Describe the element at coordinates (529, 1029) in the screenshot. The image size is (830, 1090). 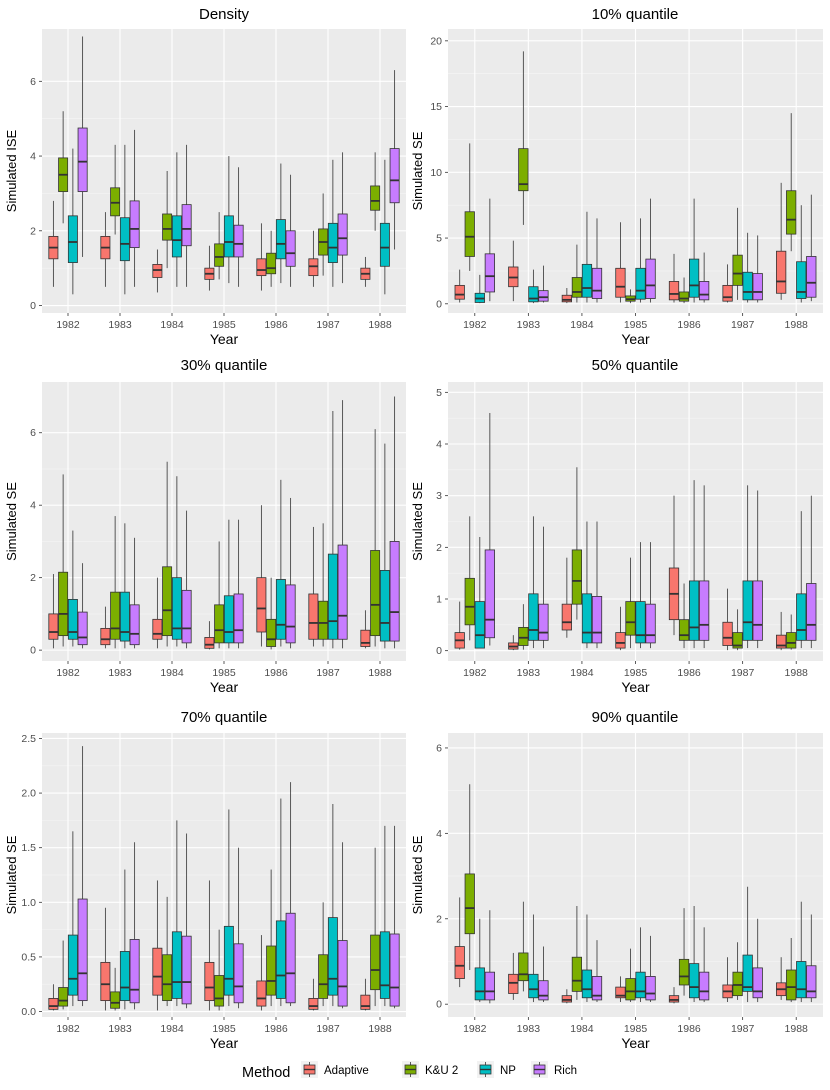
I see `x-tick-label: 1983` at that location.